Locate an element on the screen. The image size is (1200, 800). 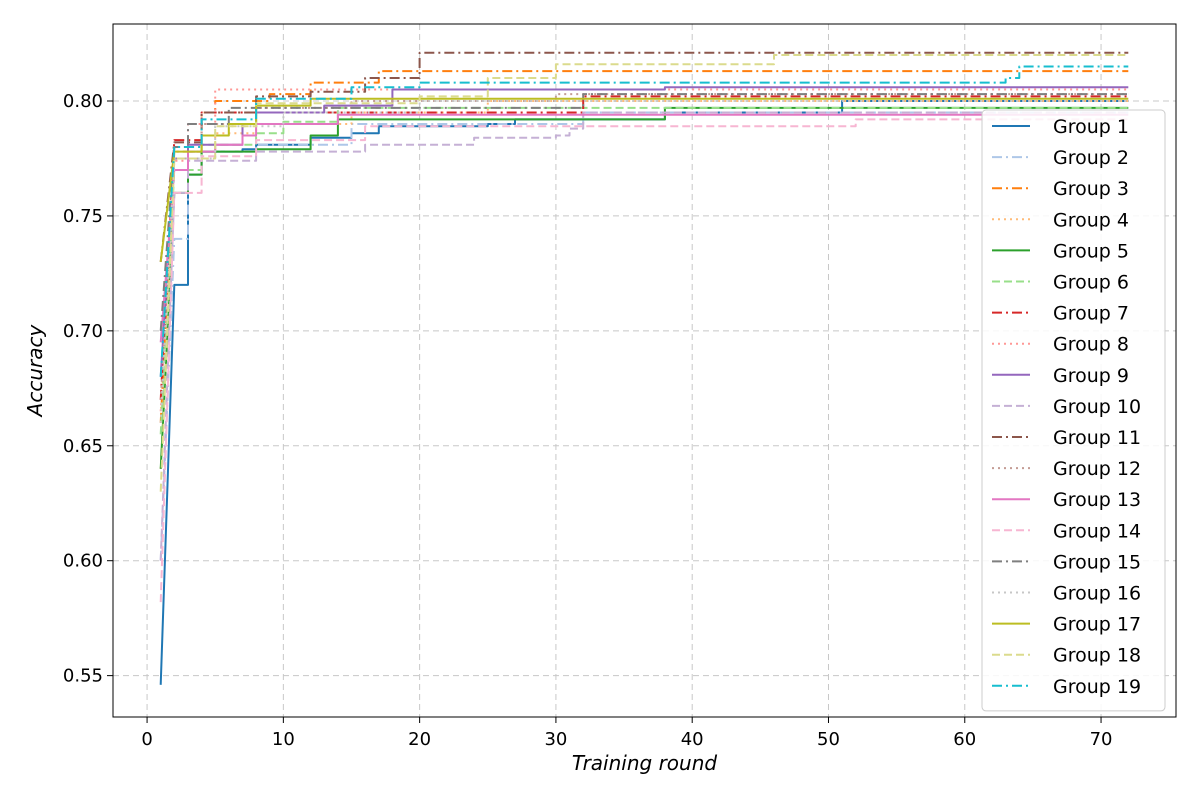
legend-label: Group 3 is located at coordinates (1091, 189).